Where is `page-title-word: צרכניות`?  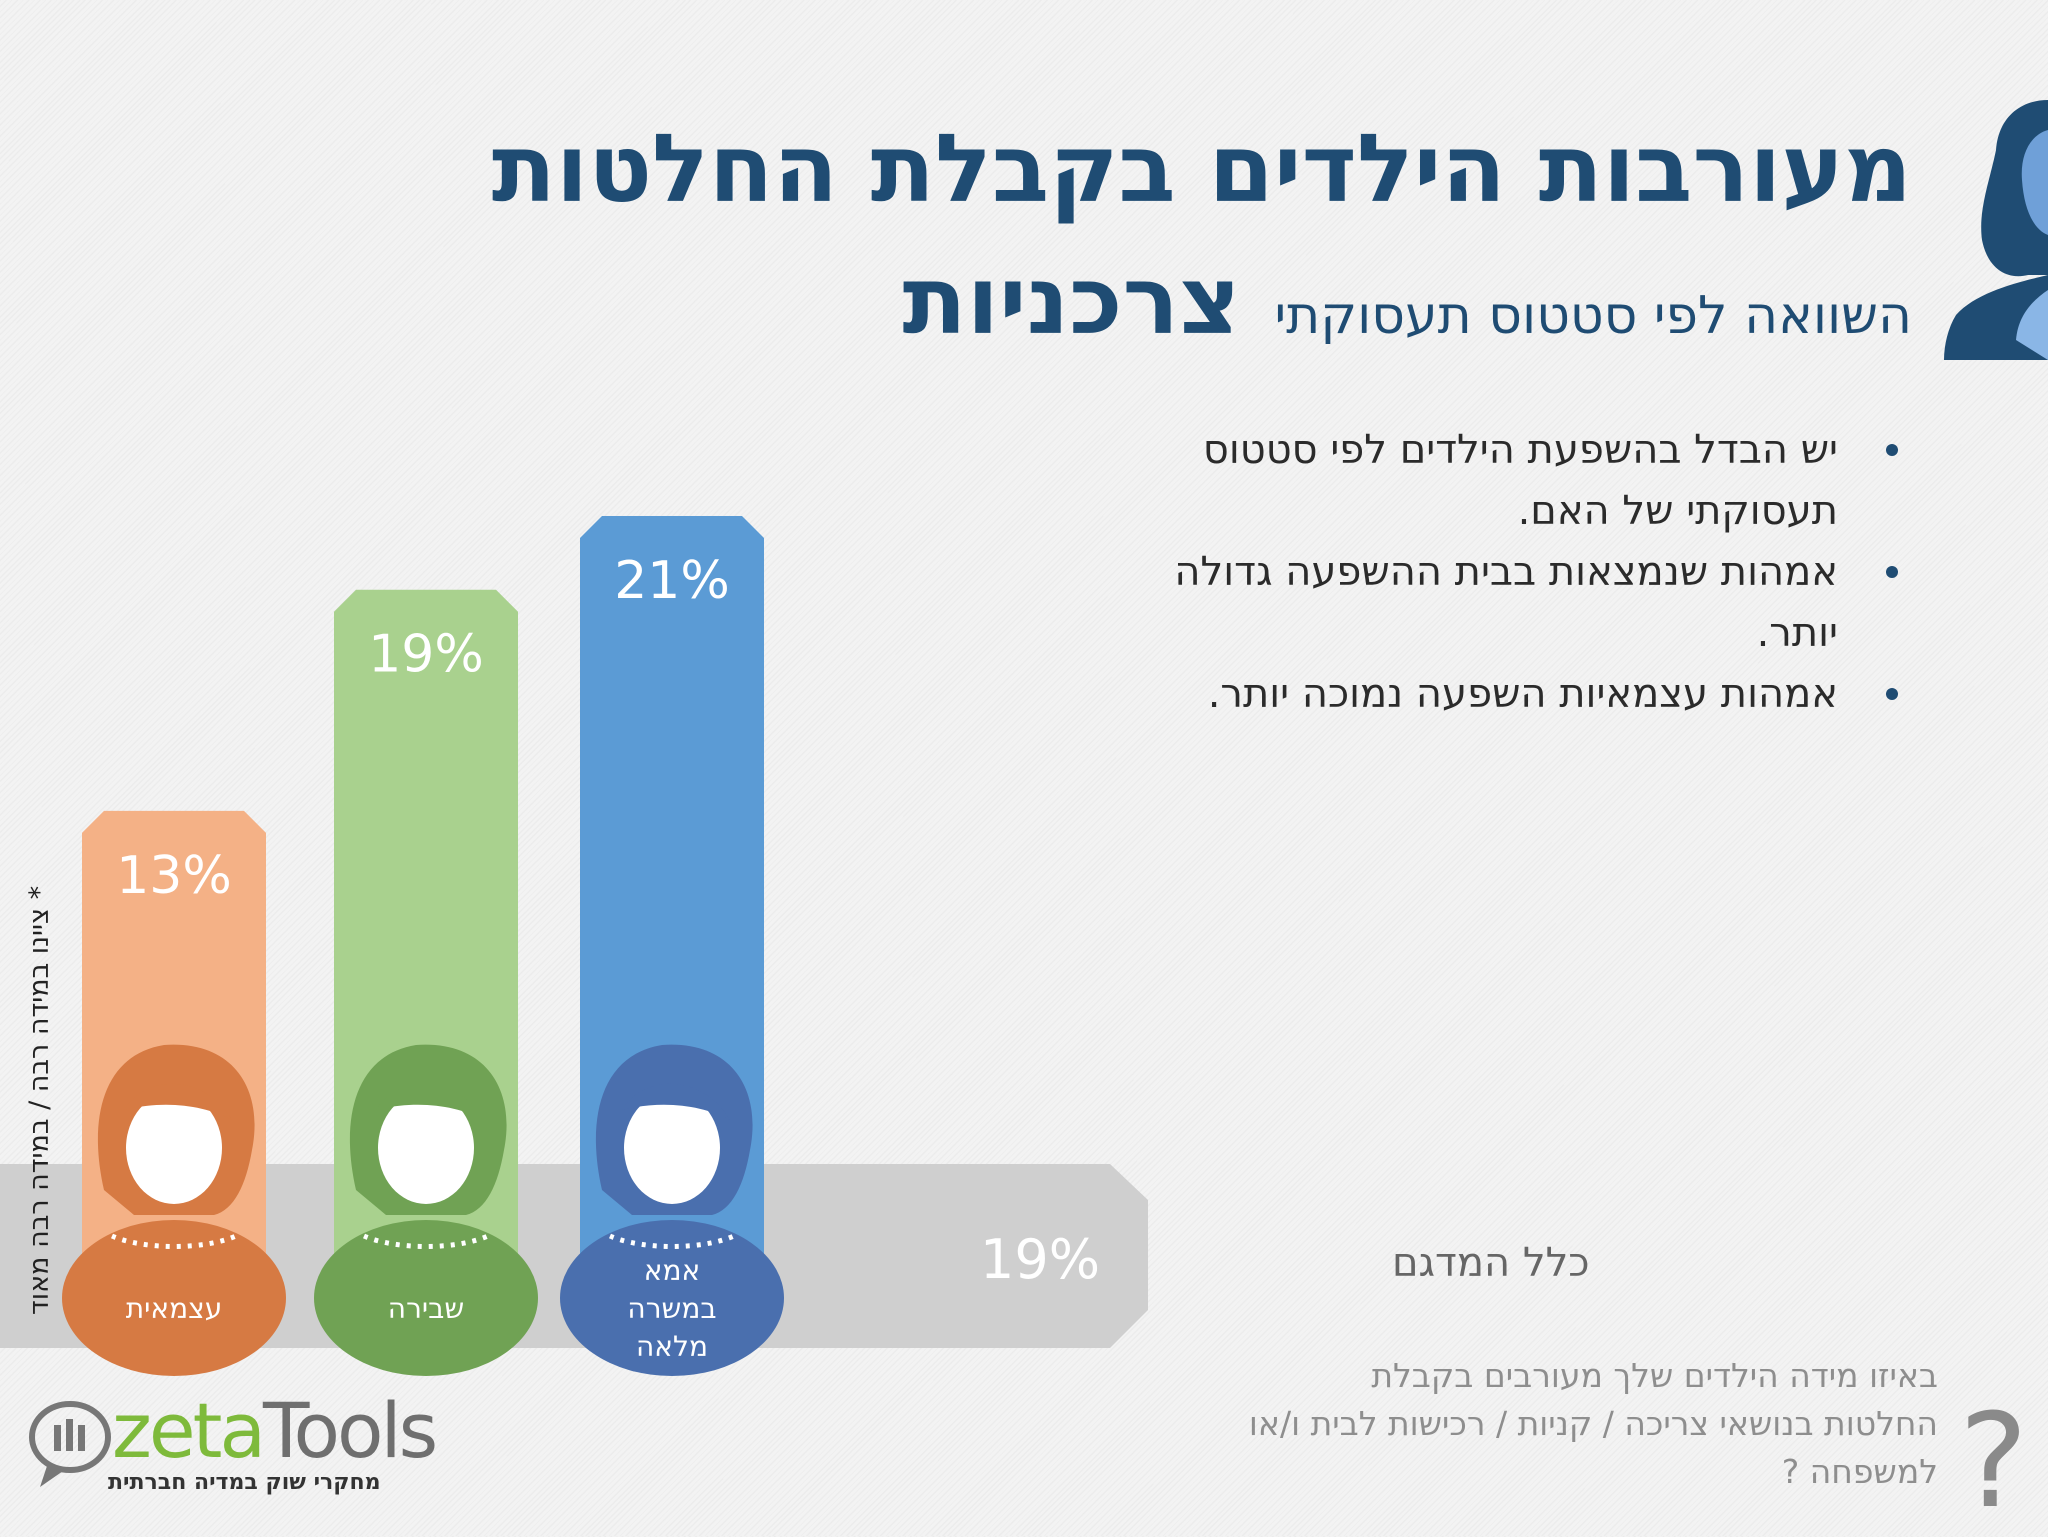 page-title-word: צרכניות is located at coordinates (1071, 301).